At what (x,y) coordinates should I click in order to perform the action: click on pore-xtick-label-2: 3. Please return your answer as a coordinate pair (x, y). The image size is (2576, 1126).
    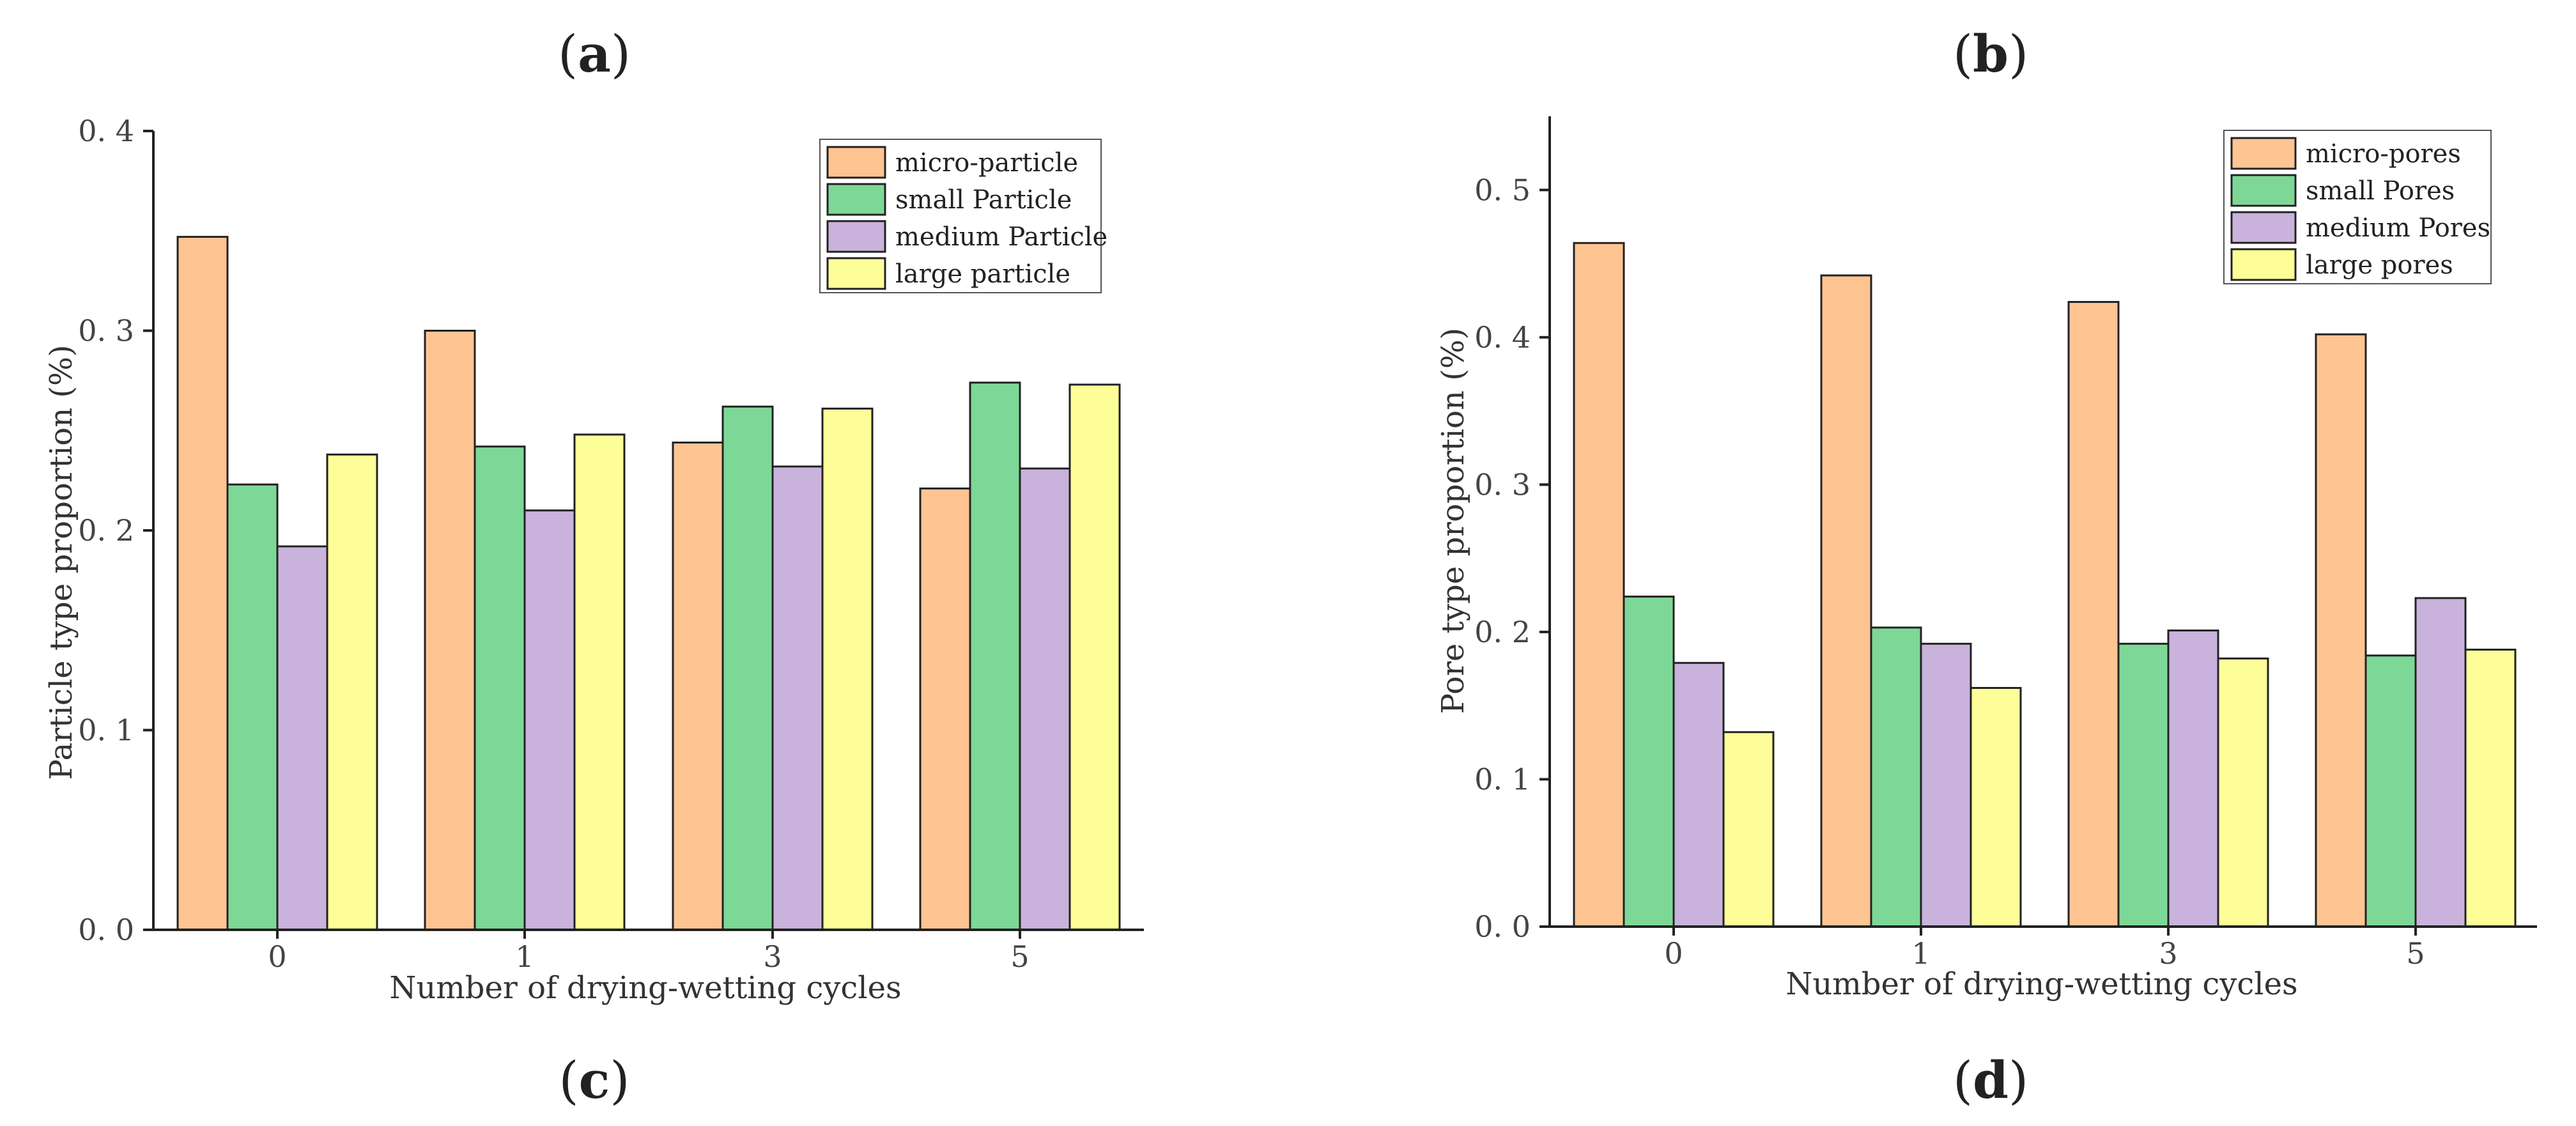
    Looking at the image, I should click on (2168, 953).